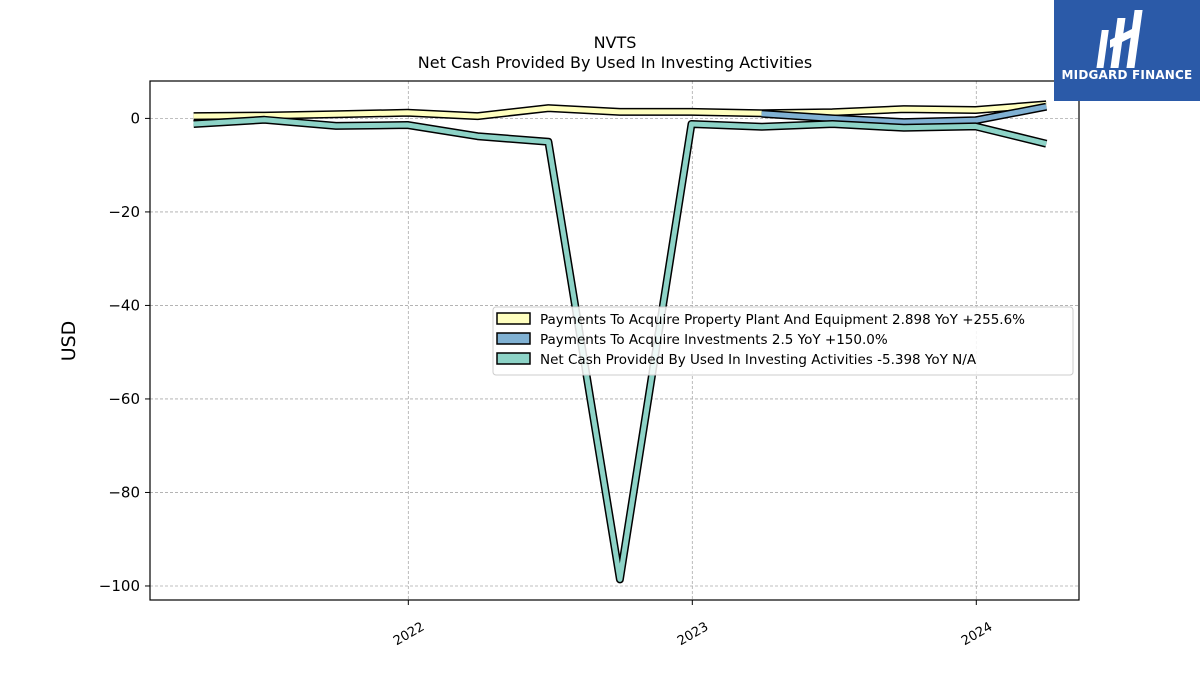 This screenshot has height=675, width=1200. Describe the element at coordinates (119, 586) in the screenshot. I see `y-tick-label: −100` at that location.